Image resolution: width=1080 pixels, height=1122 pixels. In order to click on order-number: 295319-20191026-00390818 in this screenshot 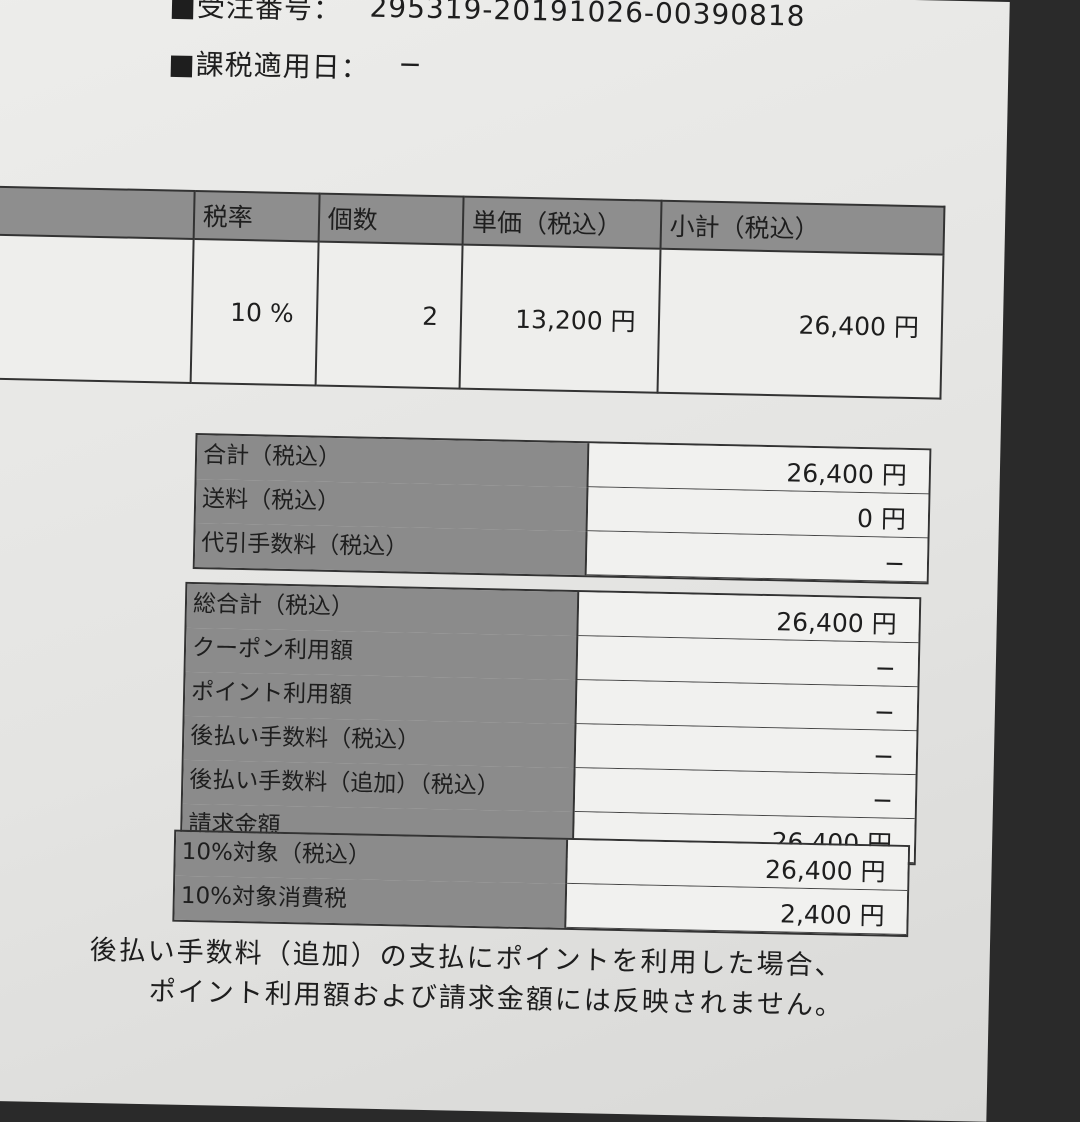, I will do `click(587, 16)`.